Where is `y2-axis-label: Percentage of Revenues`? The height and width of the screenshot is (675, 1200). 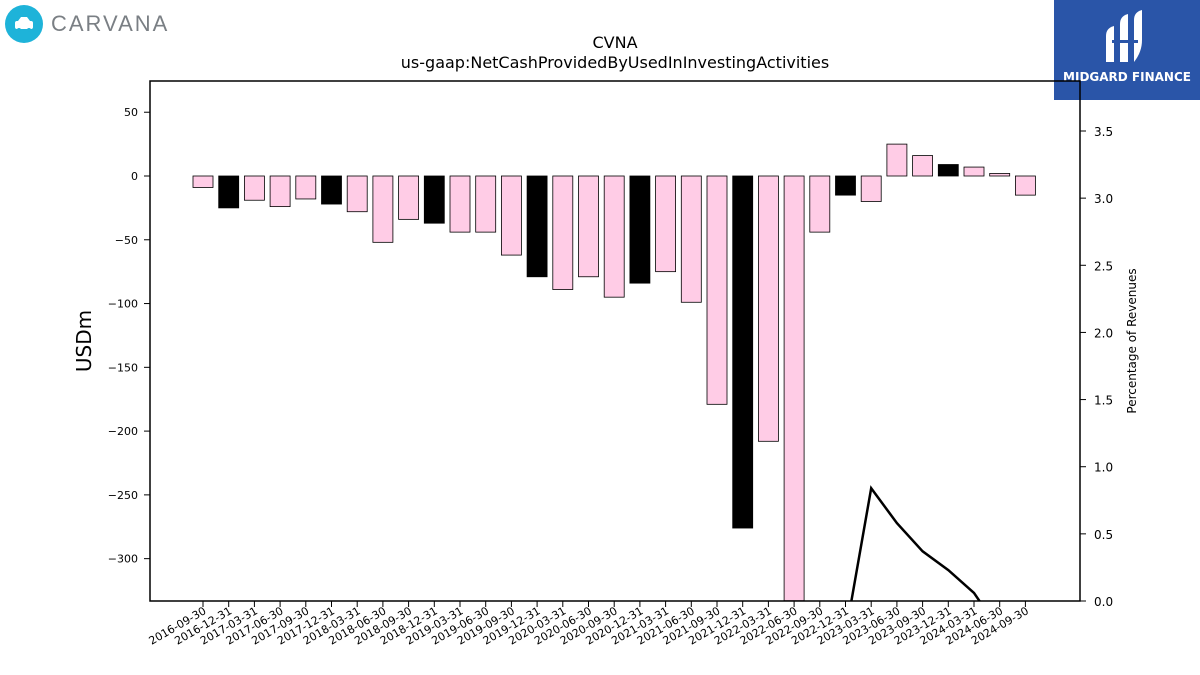 y2-axis-label: Percentage of Revenues is located at coordinates (1132, 340).